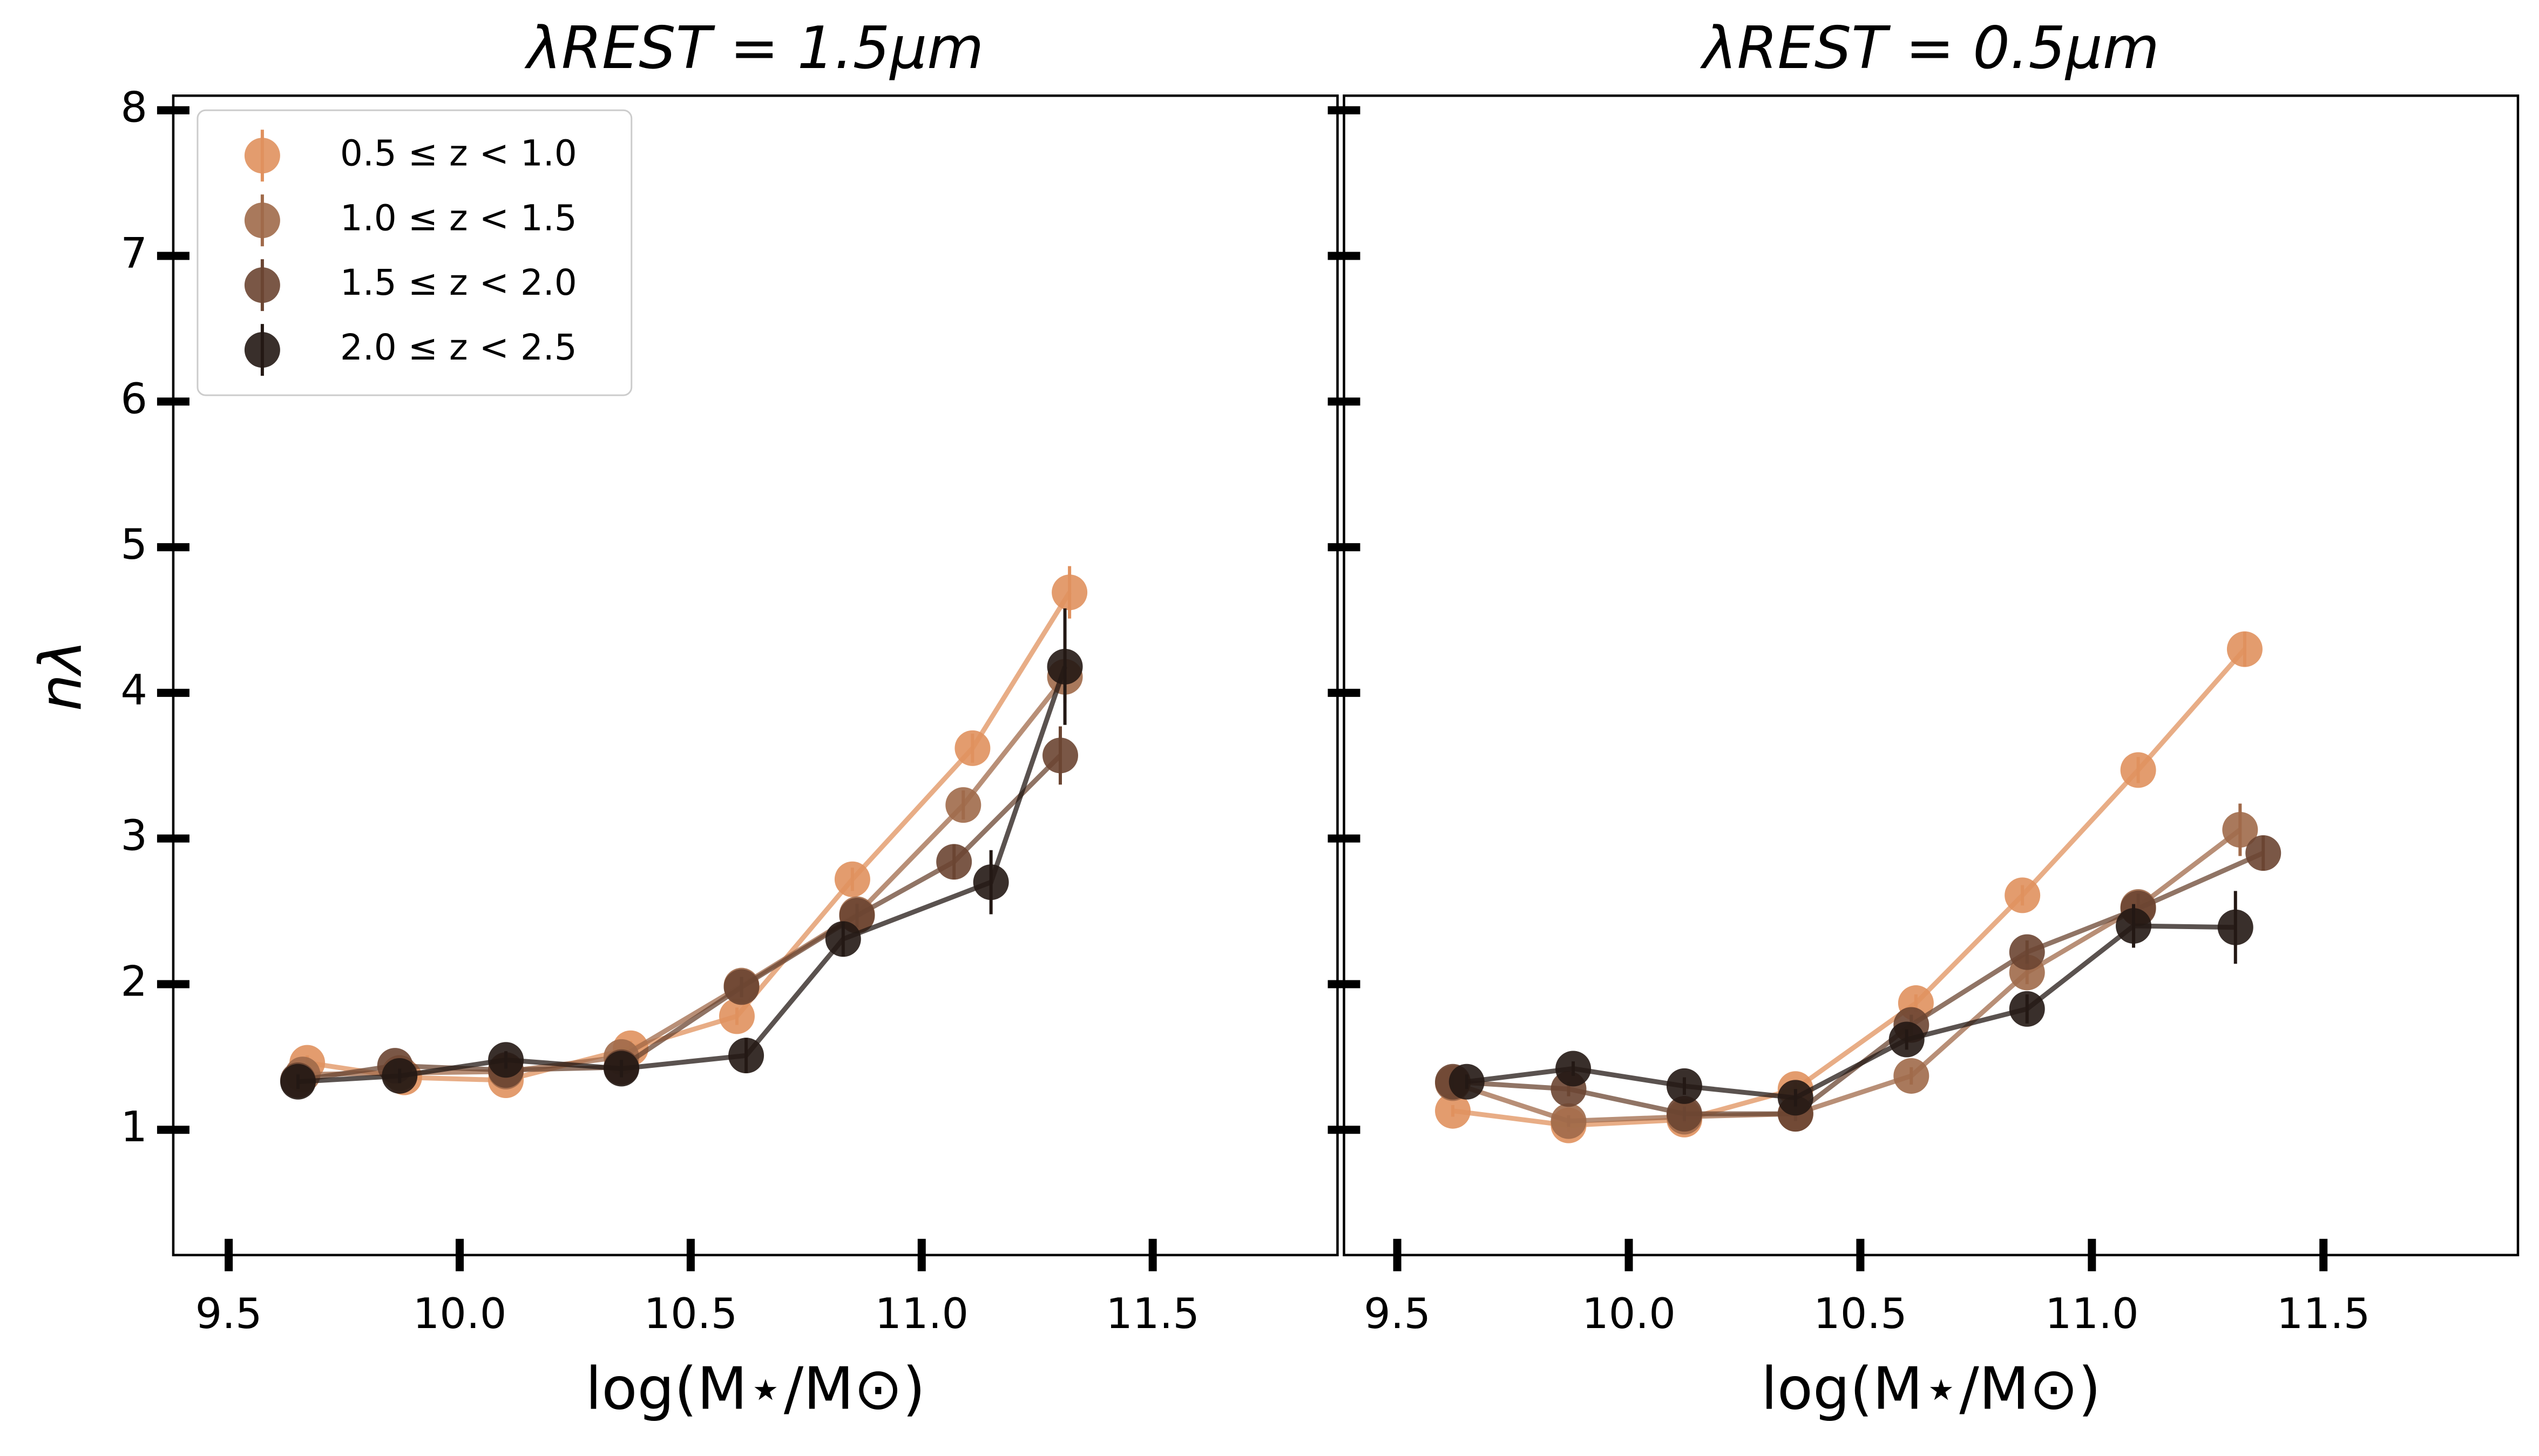  What do you see at coordinates (133, 690) in the screenshot?
I see `y-tick-label: 4` at bounding box center [133, 690].